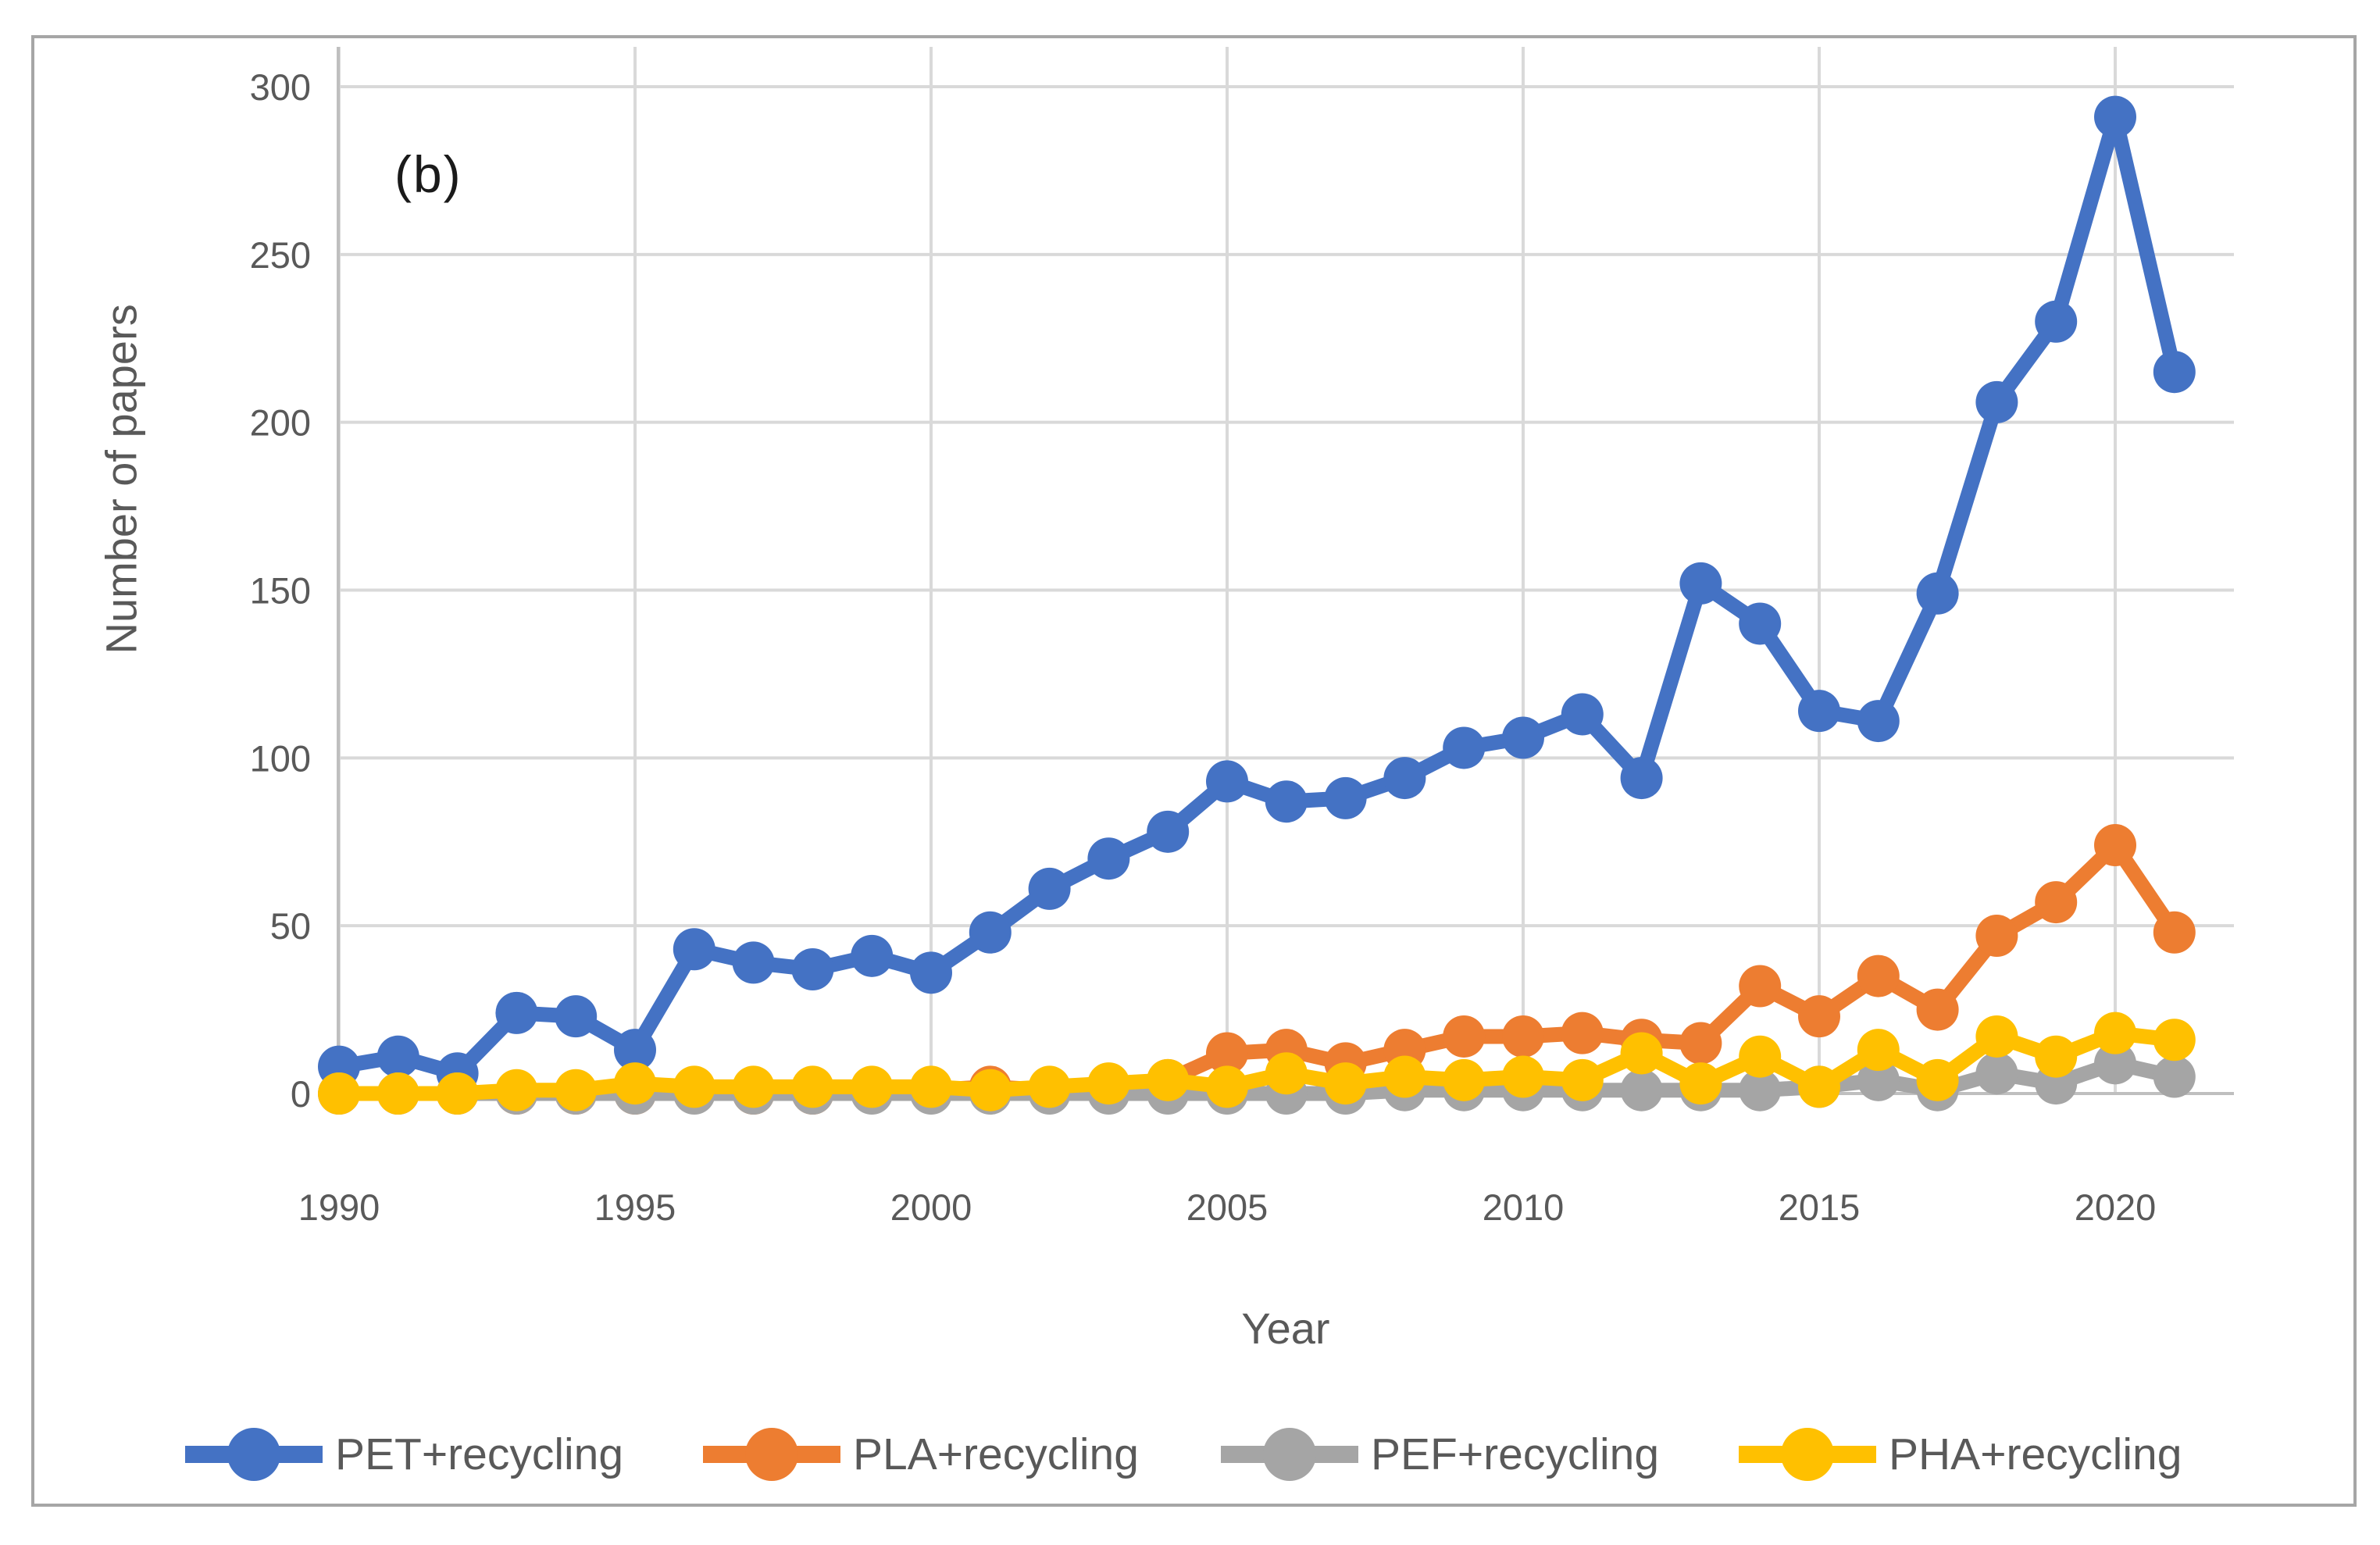 The height and width of the screenshot is (1545, 2380). Describe the element at coordinates (121, 479) in the screenshot. I see `y-axis-title: Number of papers` at that location.